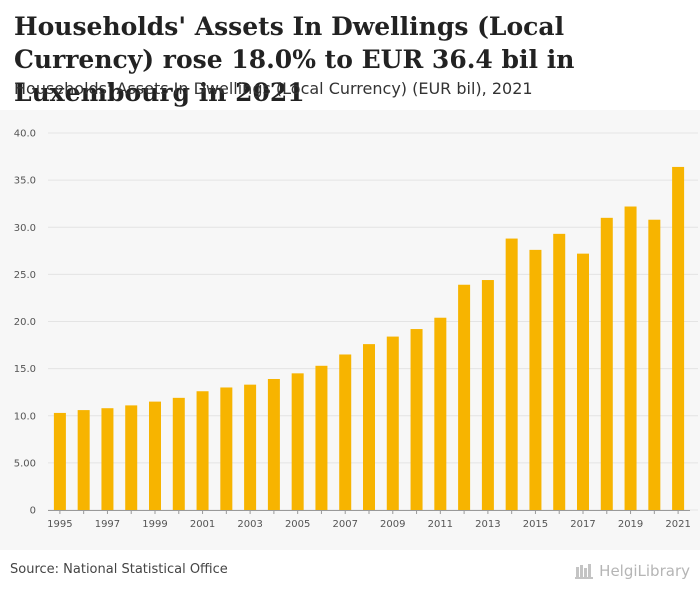  I want to click on x-tick-label: 2019, so click(630, 524).